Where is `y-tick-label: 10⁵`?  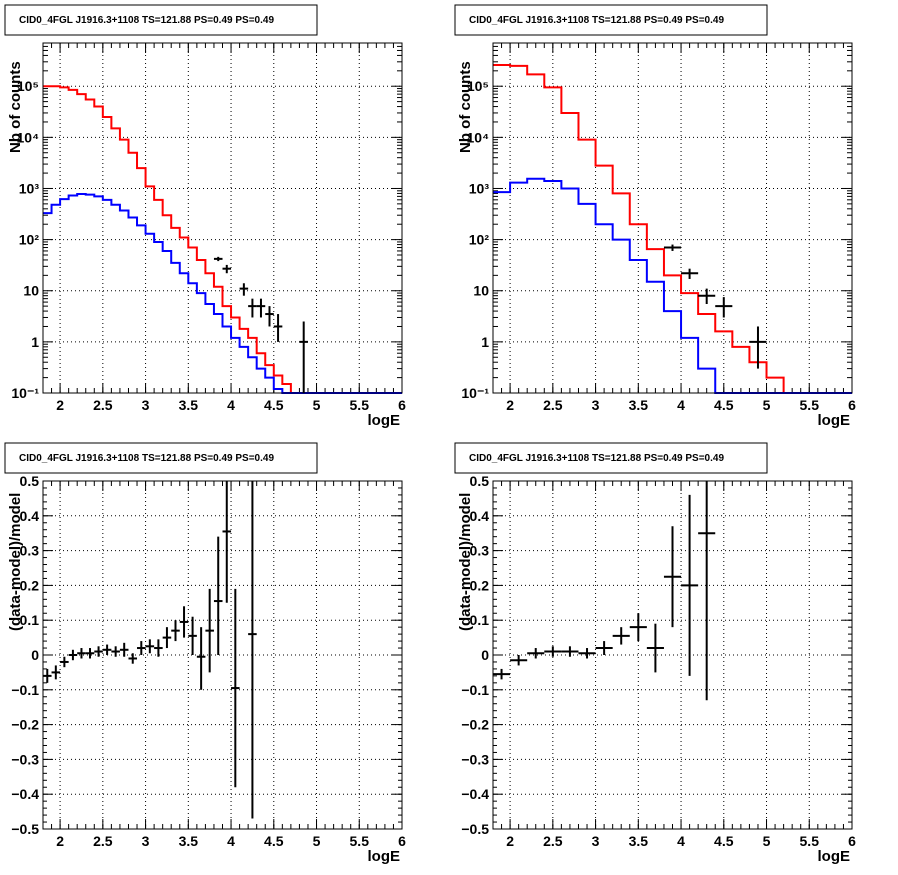 y-tick-label: 10⁵ is located at coordinates (478, 86).